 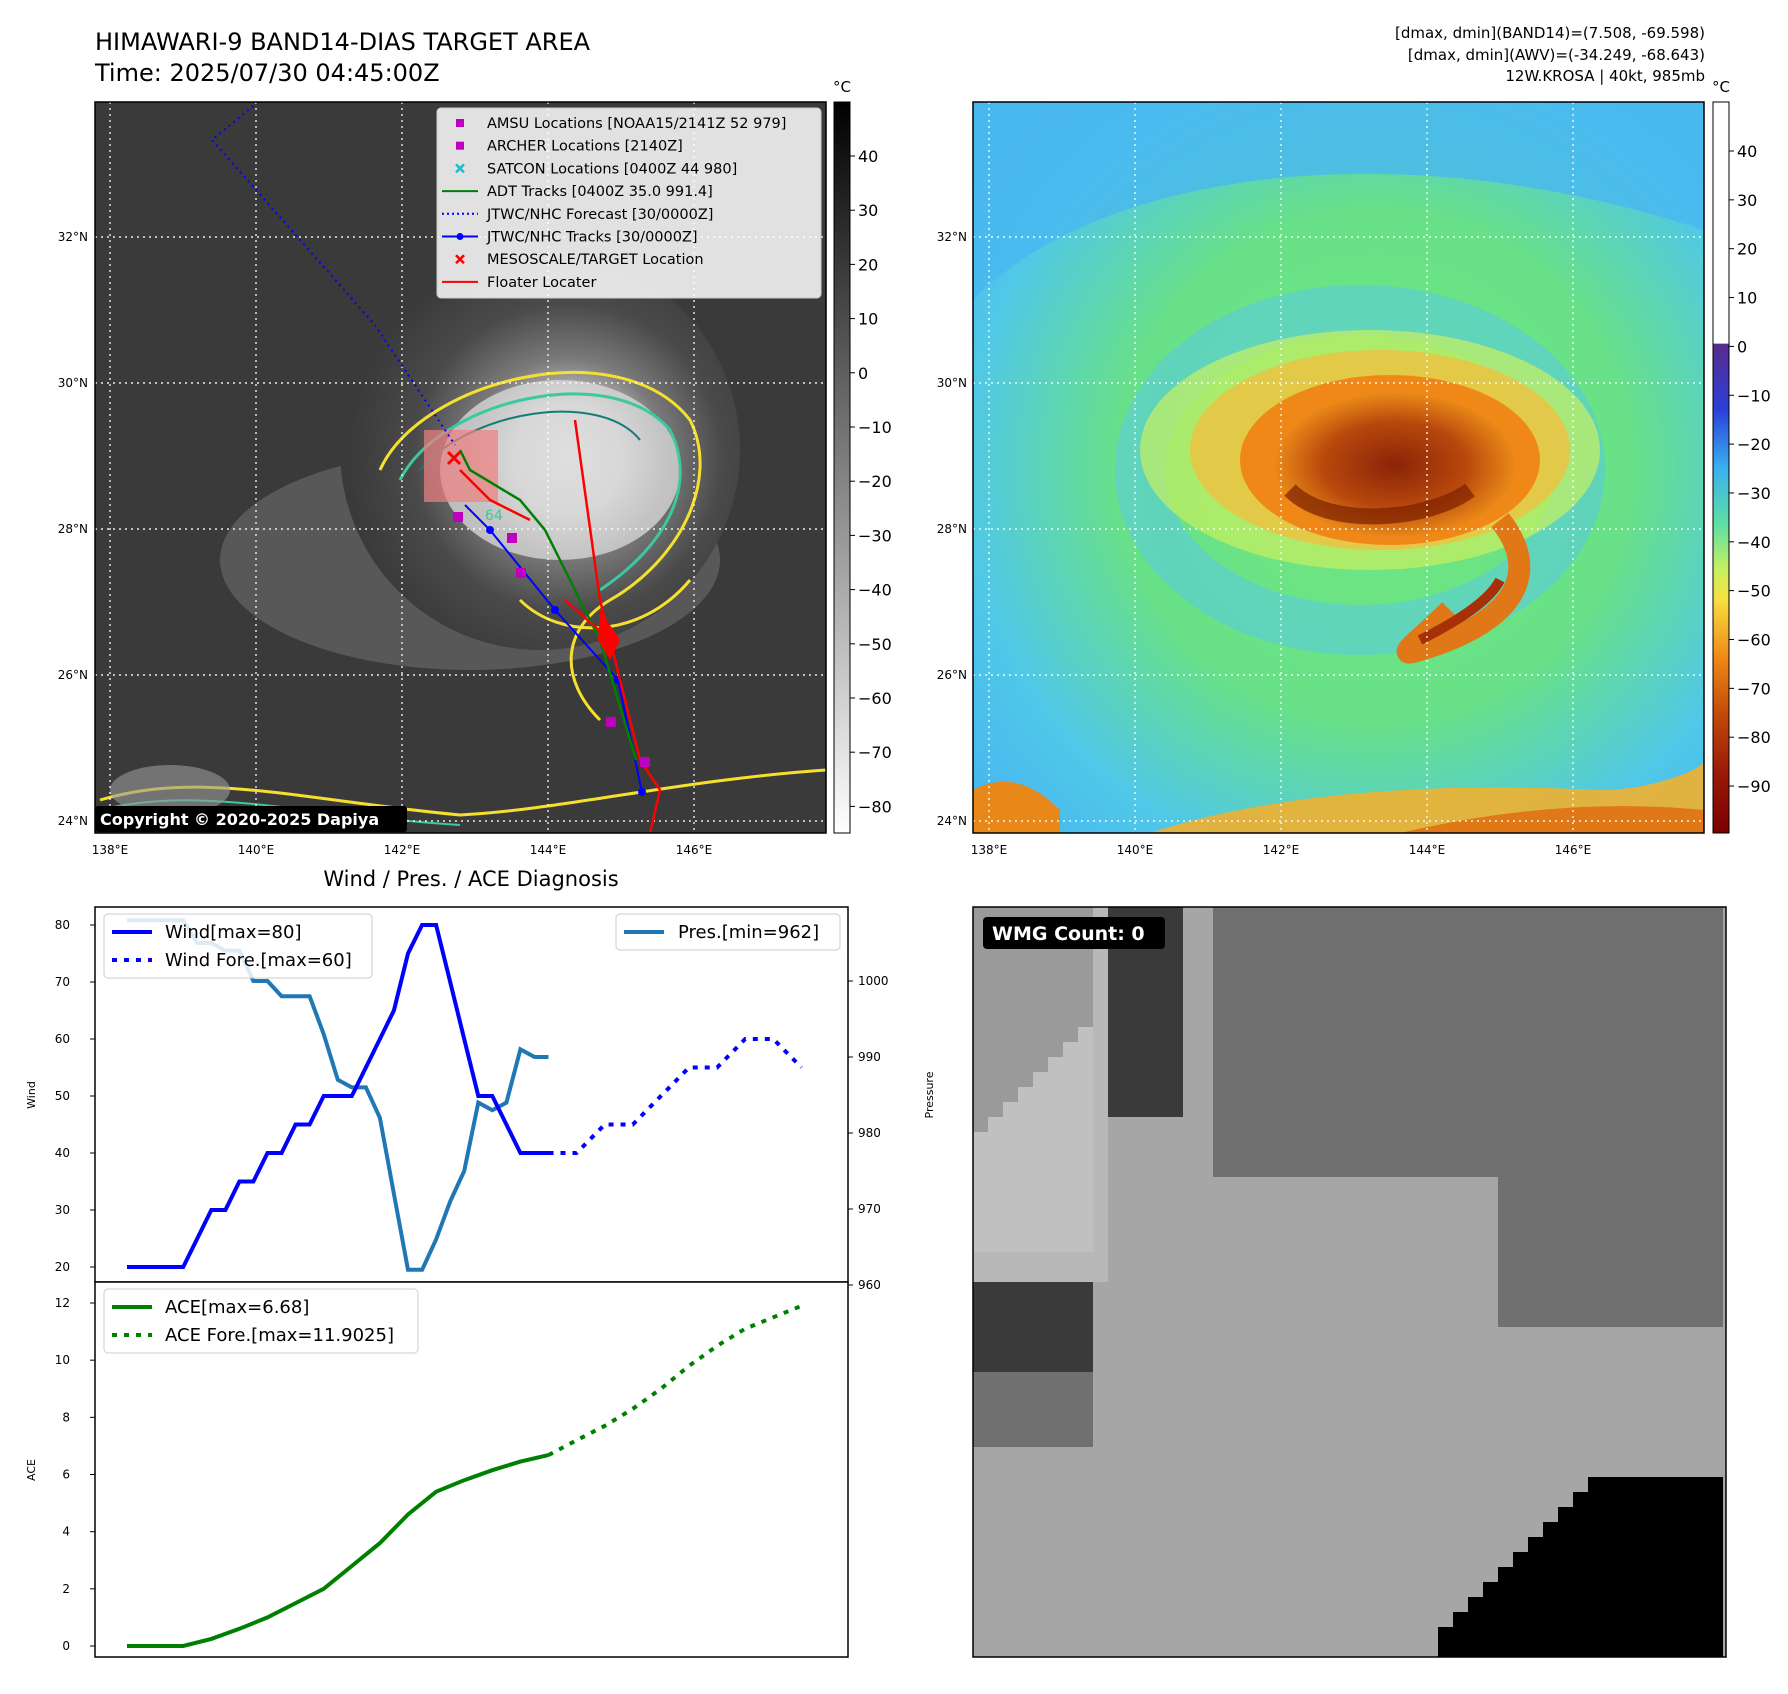 I want to click on figure-time: Time: 2025/07/30 04:45:00Z, so click(x=267, y=73).